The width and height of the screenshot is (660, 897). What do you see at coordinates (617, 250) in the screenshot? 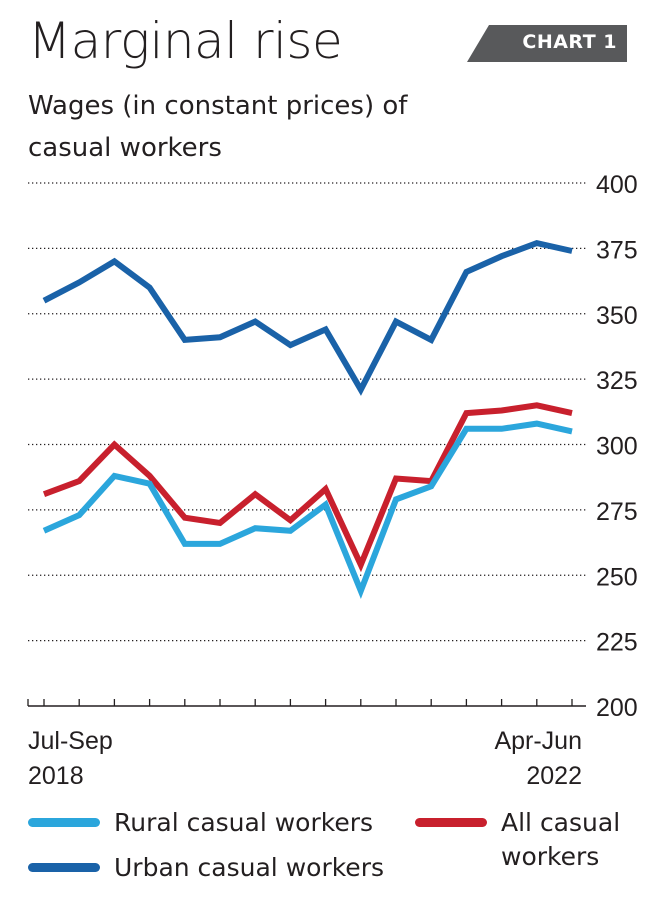
I see `y-tick-label-375: 375` at bounding box center [617, 250].